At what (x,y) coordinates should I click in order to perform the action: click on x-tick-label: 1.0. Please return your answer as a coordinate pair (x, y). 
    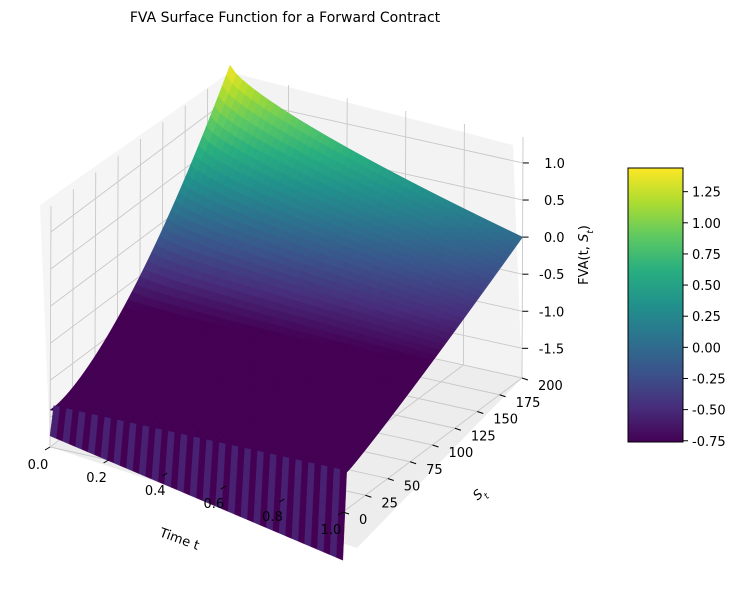
    Looking at the image, I should click on (331, 530).